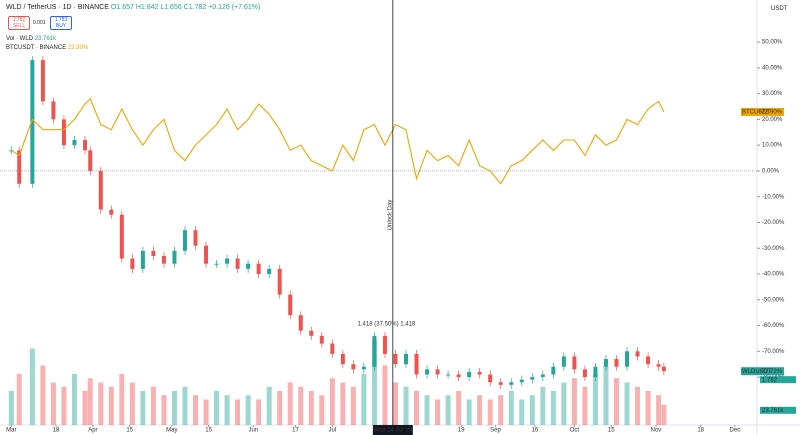 The image size is (800, 435). I want to click on tooltip: 1.418 (37.50%) 1.418, so click(387, 324).